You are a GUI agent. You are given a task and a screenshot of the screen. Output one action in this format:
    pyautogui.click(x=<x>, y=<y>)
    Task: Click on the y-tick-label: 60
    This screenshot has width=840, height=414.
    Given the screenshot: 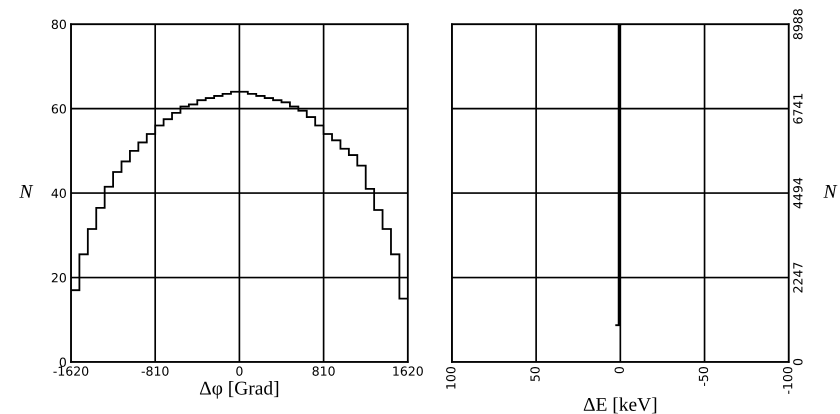 What is the action you would take?
    pyautogui.click(x=59, y=109)
    